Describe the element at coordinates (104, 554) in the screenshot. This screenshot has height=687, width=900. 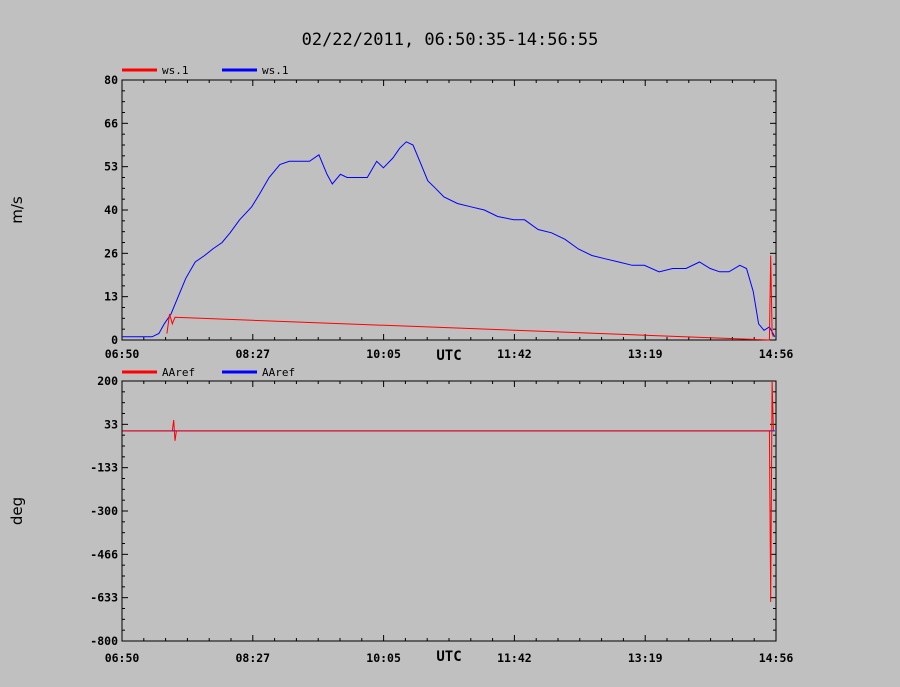
I see `y-tick-label: -466` at that location.